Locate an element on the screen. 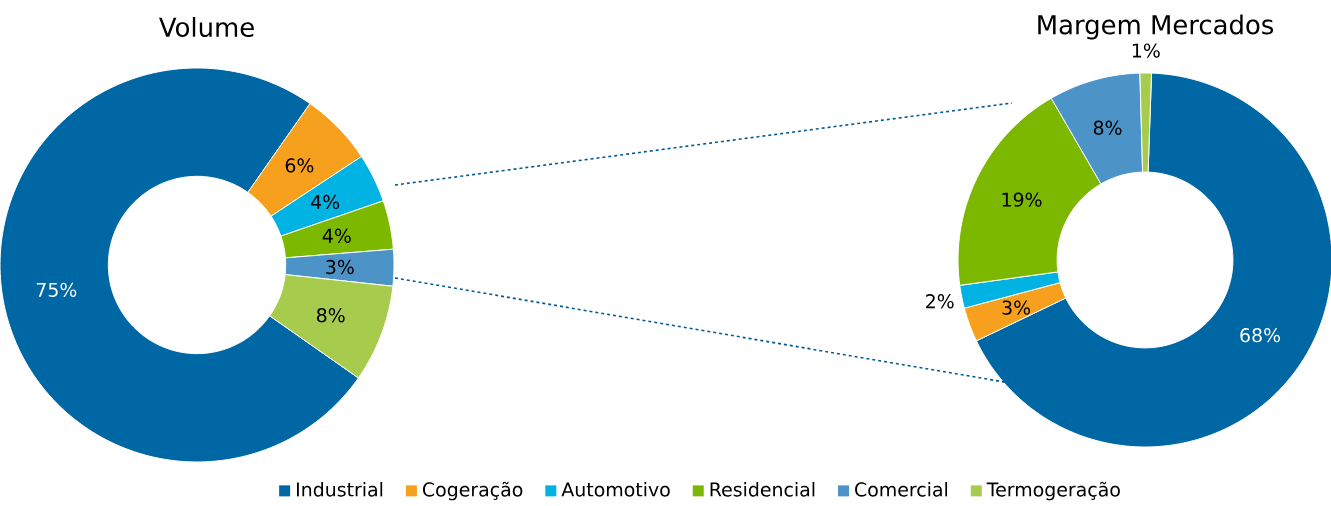 The height and width of the screenshot is (506, 1331). data-label: 6% is located at coordinates (299, 165).